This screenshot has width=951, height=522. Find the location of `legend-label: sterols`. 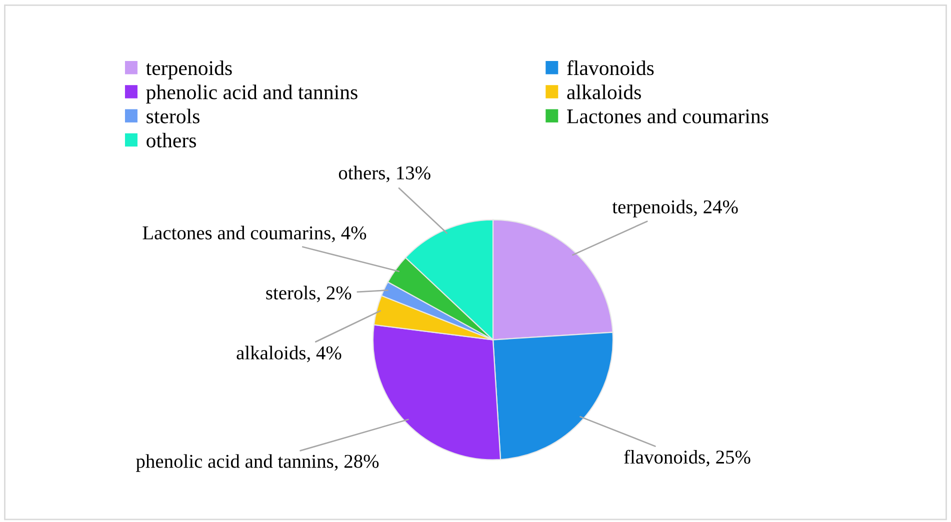

legend-label: sterols is located at coordinates (173, 116).